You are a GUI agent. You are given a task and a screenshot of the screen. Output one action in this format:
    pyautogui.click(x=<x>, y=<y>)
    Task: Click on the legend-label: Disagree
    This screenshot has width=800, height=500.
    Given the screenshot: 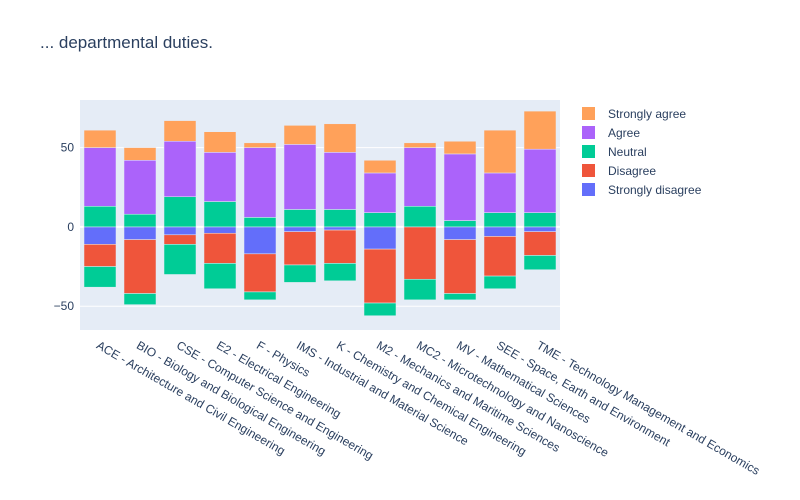 What is the action you would take?
    pyautogui.click(x=632, y=171)
    